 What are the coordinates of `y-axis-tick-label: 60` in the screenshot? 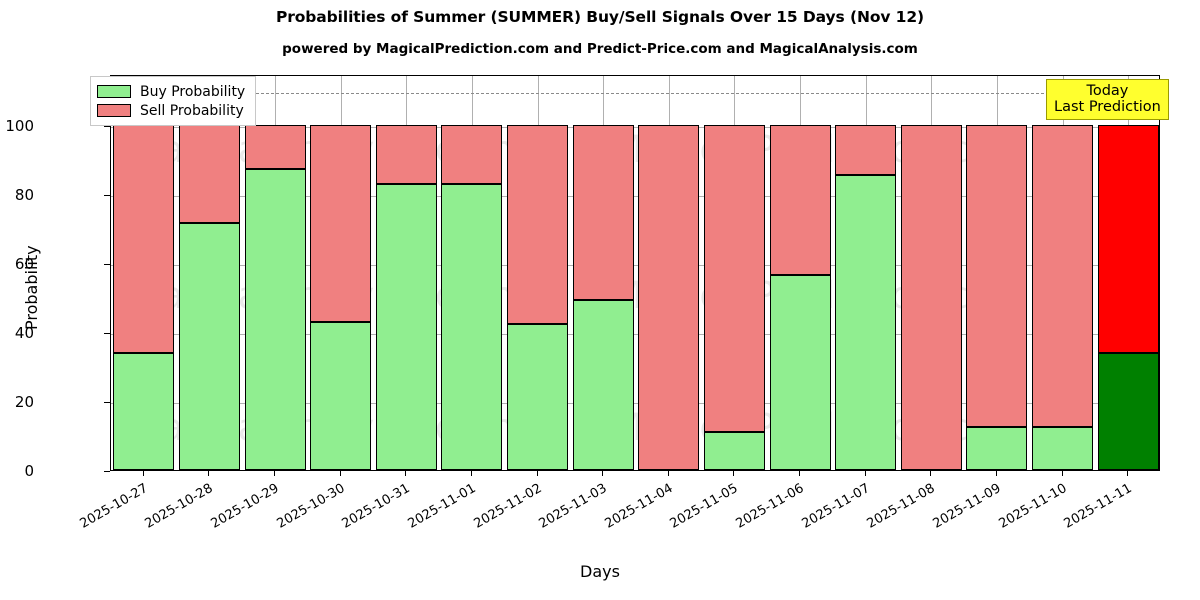 It's located at (24, 264).